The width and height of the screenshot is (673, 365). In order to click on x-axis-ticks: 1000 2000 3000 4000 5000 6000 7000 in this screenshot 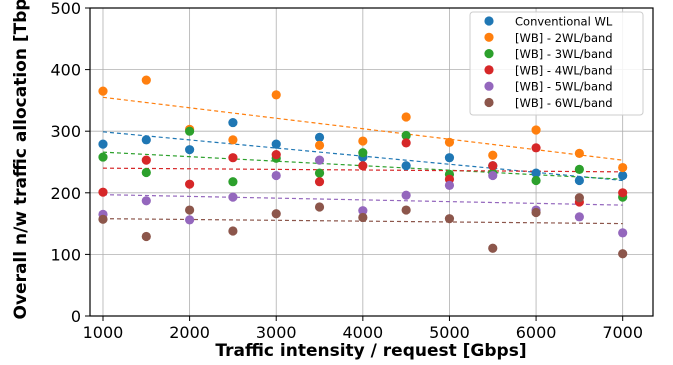, I will do `click(363, 329)`.